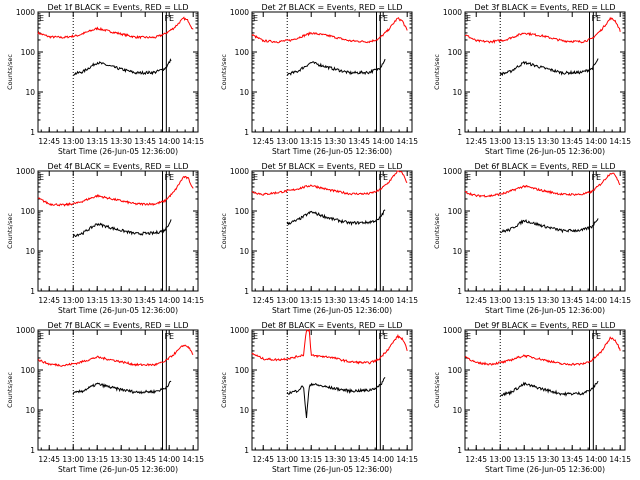  I want to click on chart-title: Det 6f BLACK = Events, RED = LLD, so click(544, 166).